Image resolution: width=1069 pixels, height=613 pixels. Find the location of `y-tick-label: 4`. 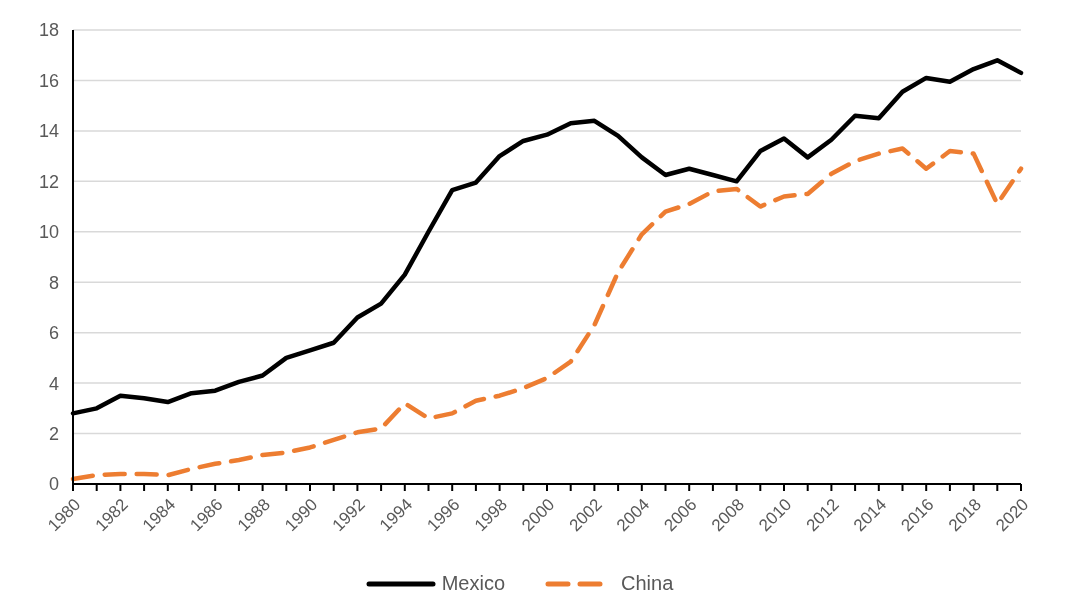

y-tick-label: 4 is located at coordinates (53, 383).